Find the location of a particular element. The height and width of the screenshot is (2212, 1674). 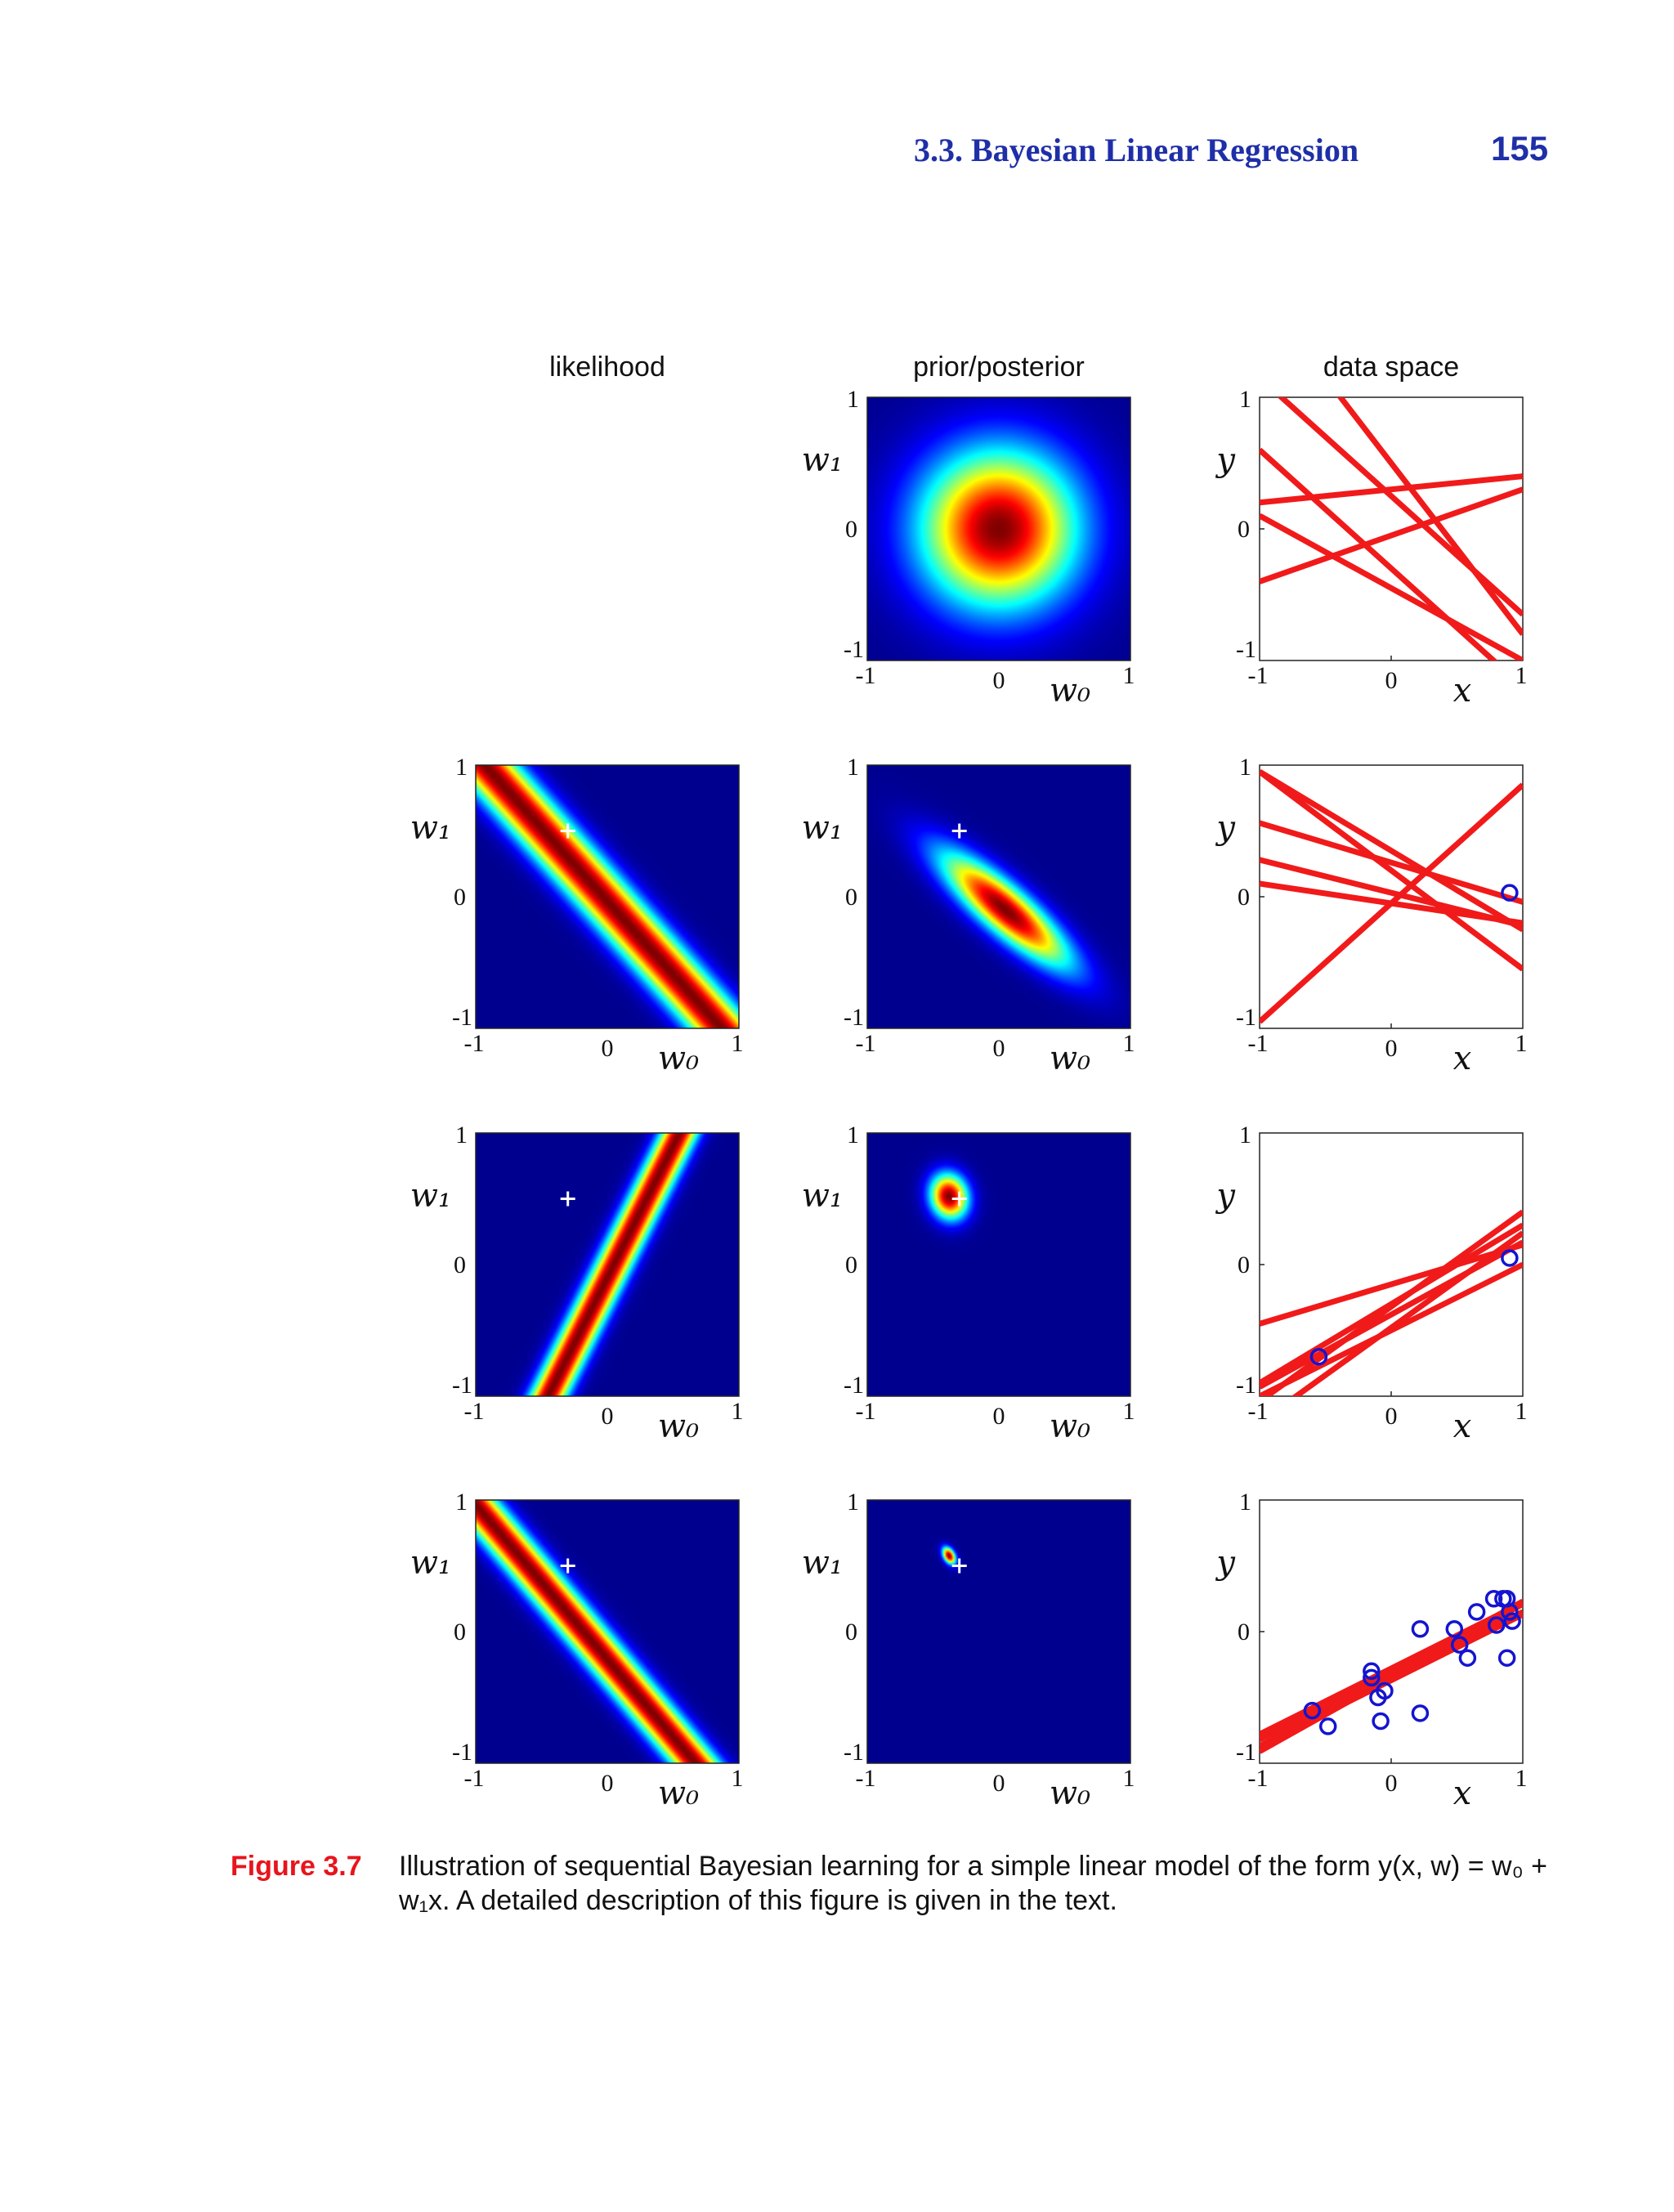

x-tick-max-8: 1 is located at coordinates (738, 1778).